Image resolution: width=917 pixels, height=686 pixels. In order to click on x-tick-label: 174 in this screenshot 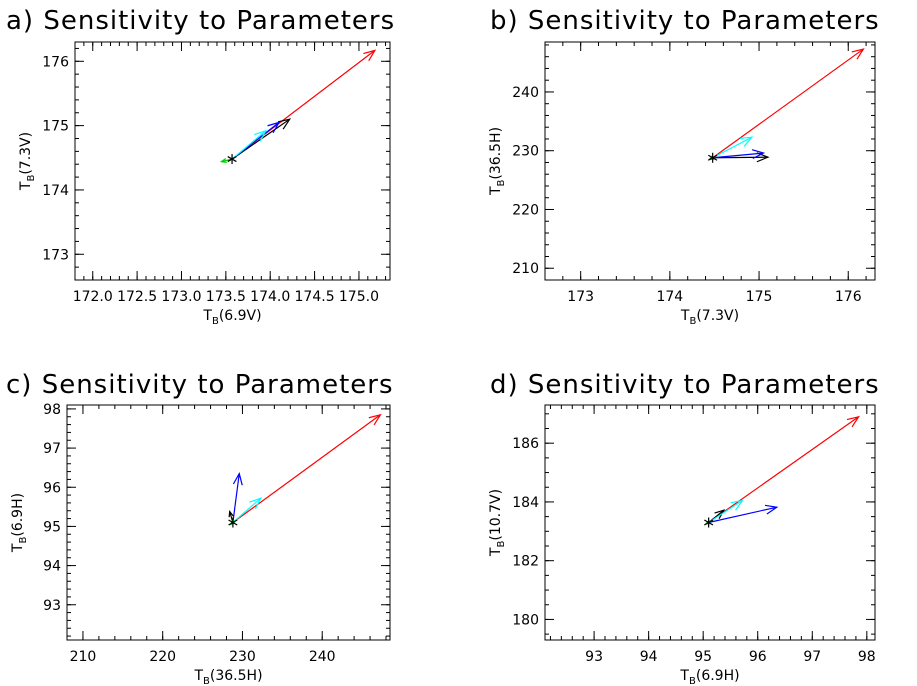, I will do `click(669, 297)`.